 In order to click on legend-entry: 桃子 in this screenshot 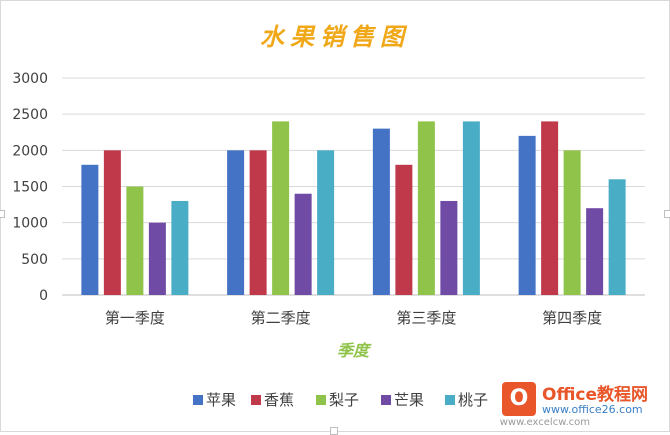, I will do `click(473, 400)`.